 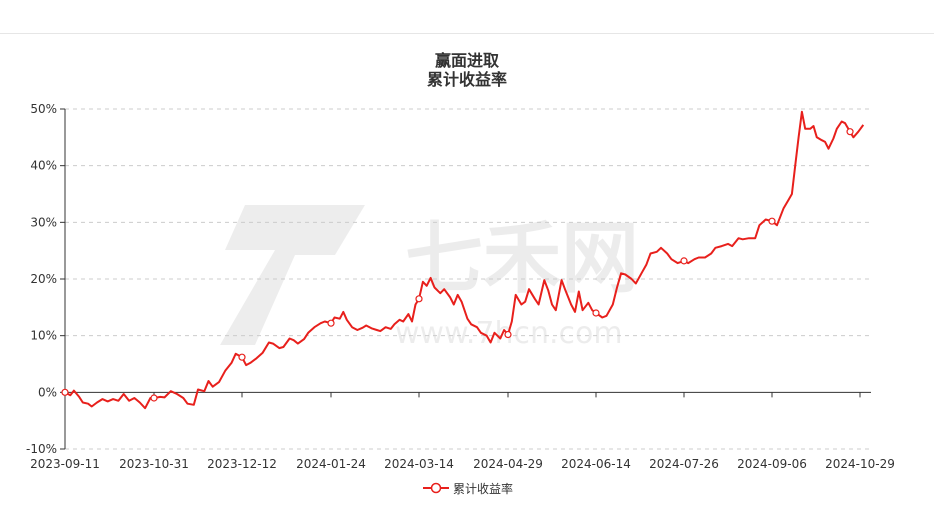 What do you see at coordinates (467, 33) in the screenshot?
I see `top-divider` at bounding box center [467, 33].